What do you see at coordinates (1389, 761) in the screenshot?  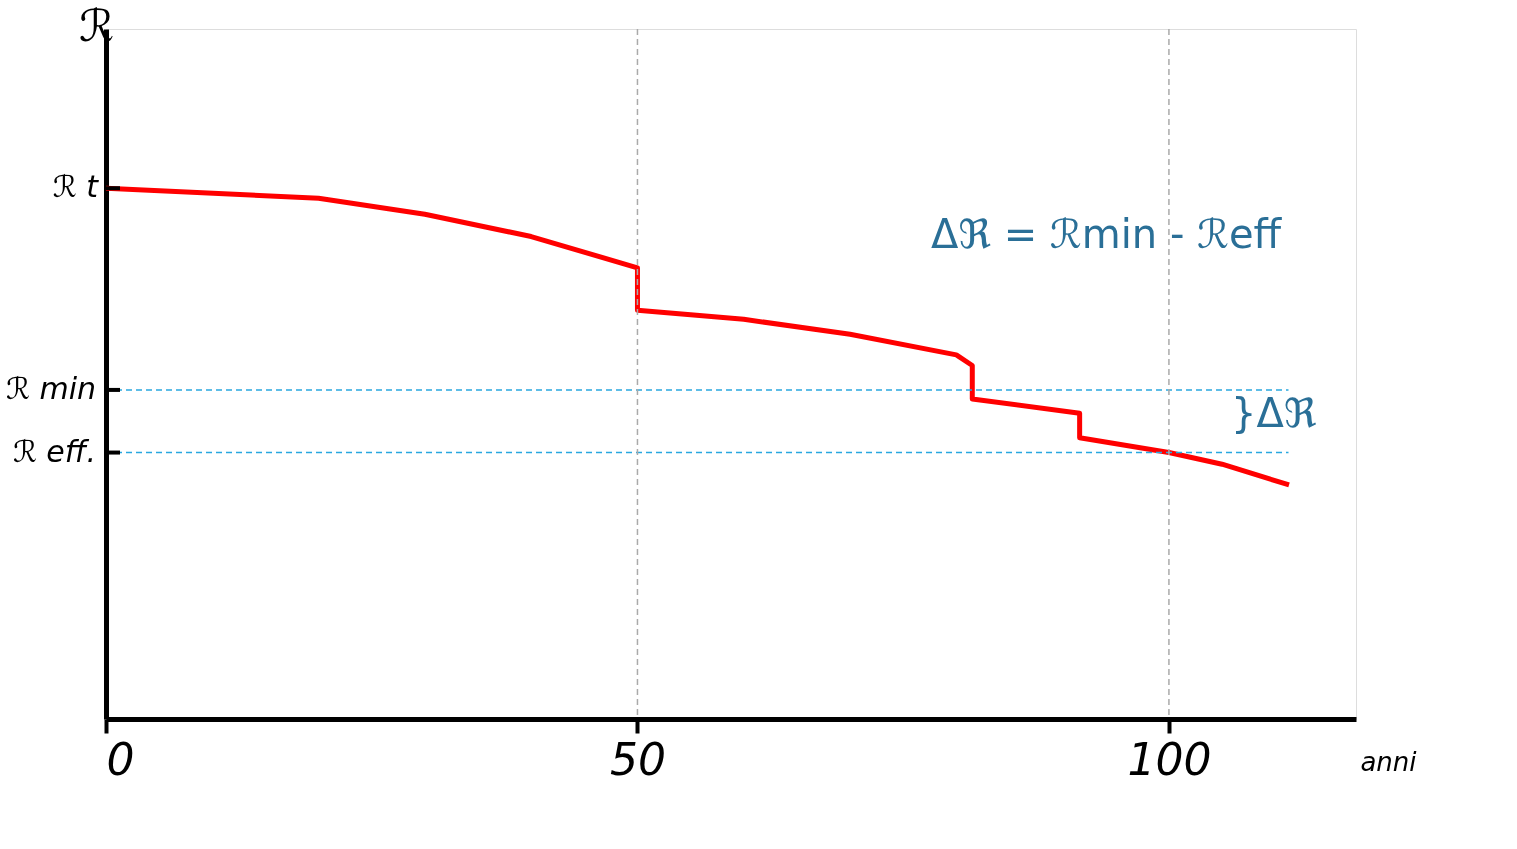 I see `x-axis-title: anni` at bounding box center [1389, 761].